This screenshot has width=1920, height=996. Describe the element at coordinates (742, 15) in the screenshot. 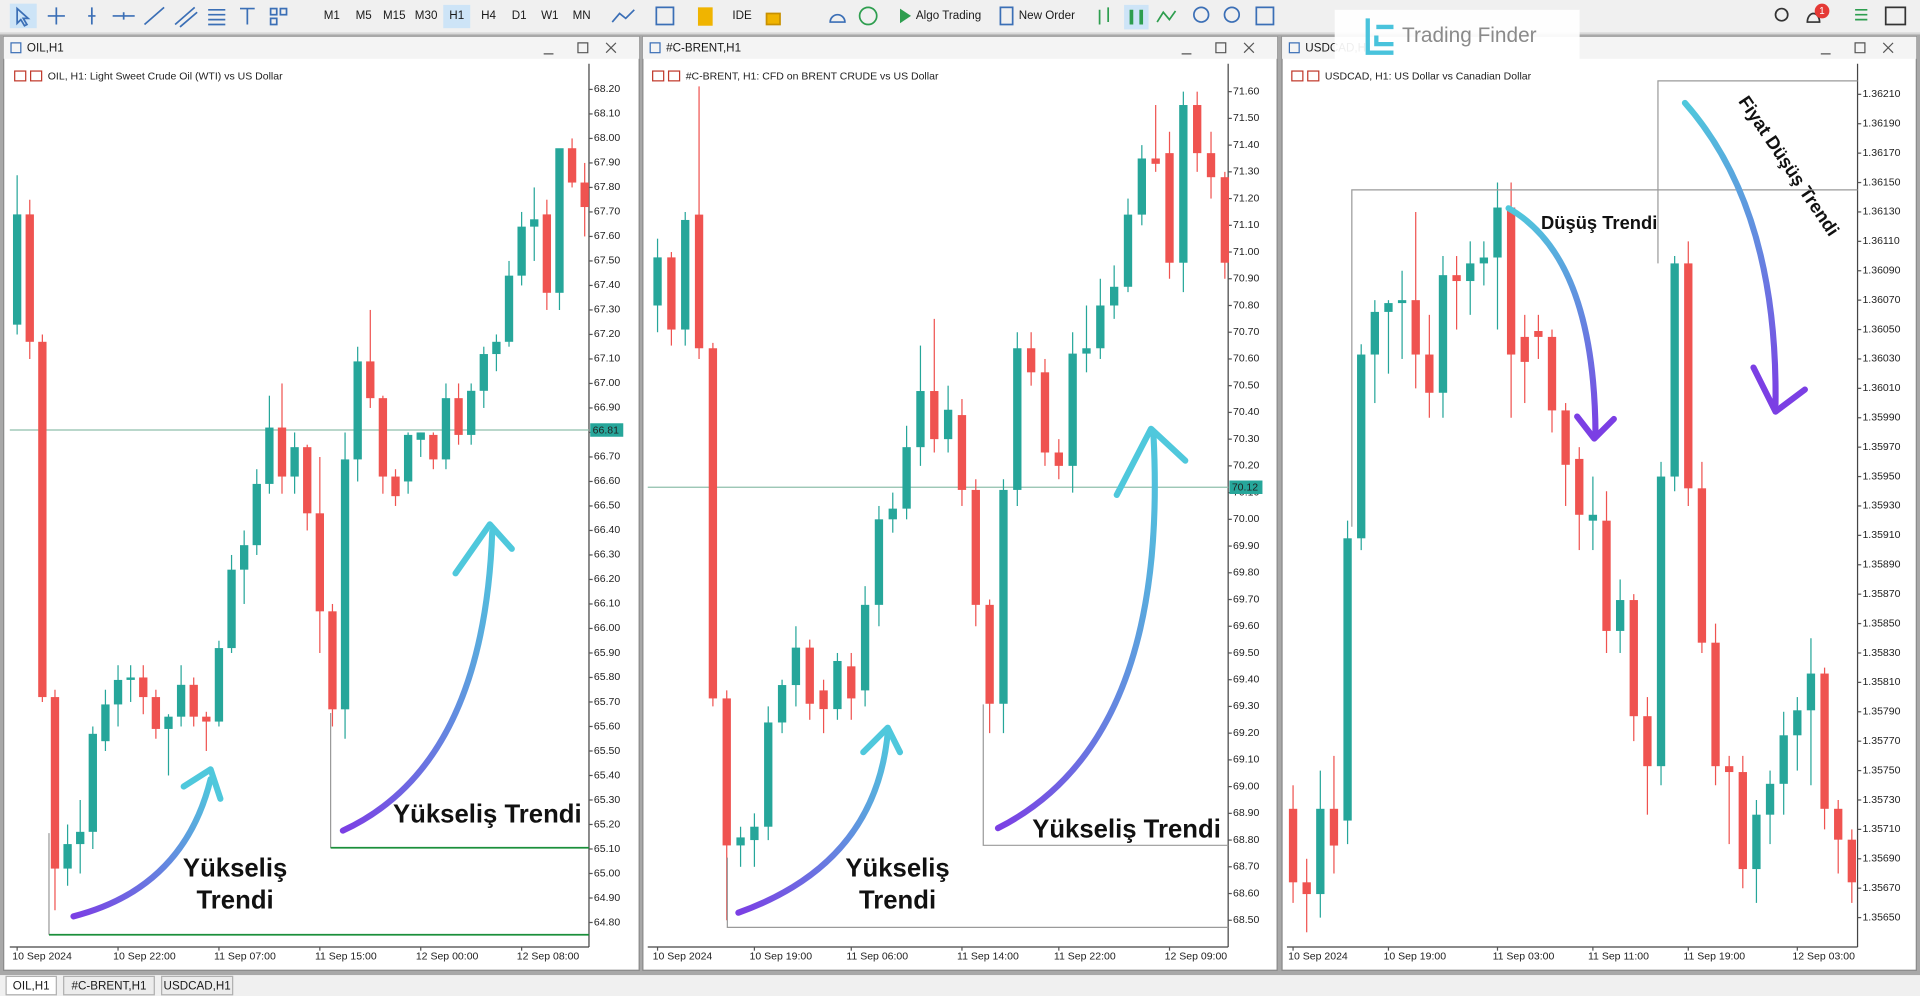

I see `ide-button: IDE` at that location.